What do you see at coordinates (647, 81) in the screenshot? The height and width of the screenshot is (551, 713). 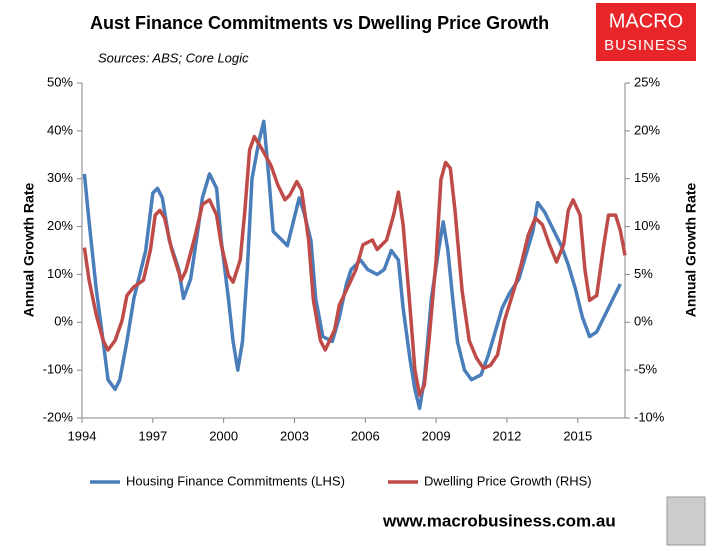 I see `y2-tick-label: 25%` at bounding box center [647, 81].